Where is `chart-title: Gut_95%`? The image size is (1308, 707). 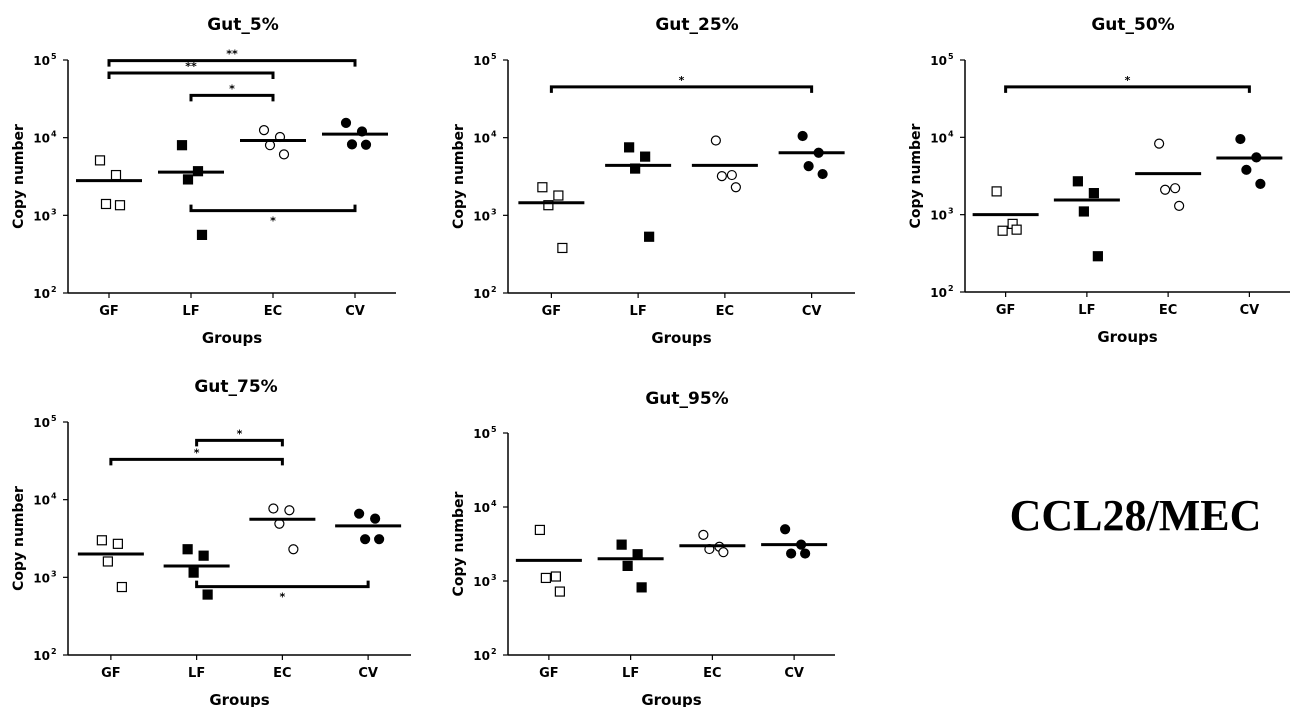
chart-title: Gut_95% is located at coordinates (686, 399).